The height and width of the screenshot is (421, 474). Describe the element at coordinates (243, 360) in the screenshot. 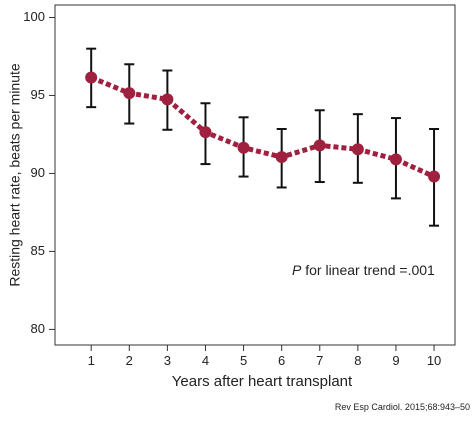

I see `x-tick-label: 5` at that location.